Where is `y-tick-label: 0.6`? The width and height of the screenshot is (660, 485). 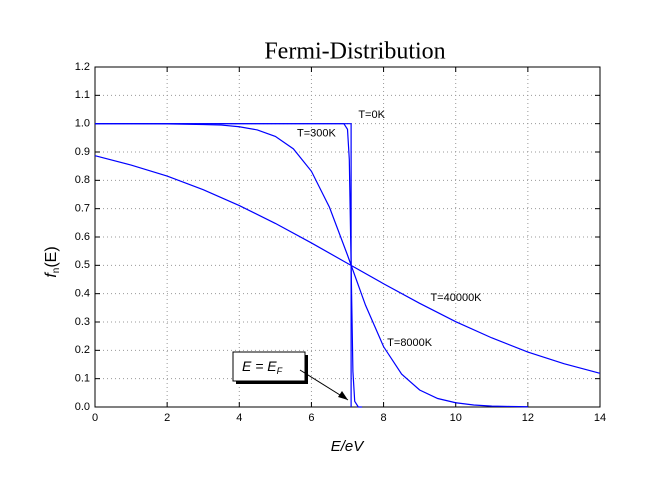 y-tick-label: 0.6 is located at coordinates (82, 237).